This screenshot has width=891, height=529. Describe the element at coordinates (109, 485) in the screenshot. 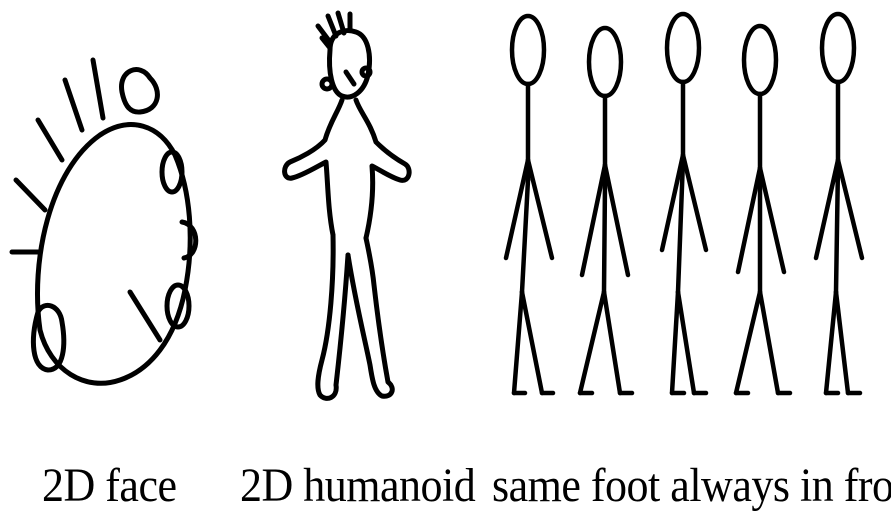

I see `caption-2d-face: 2D face` at that location.